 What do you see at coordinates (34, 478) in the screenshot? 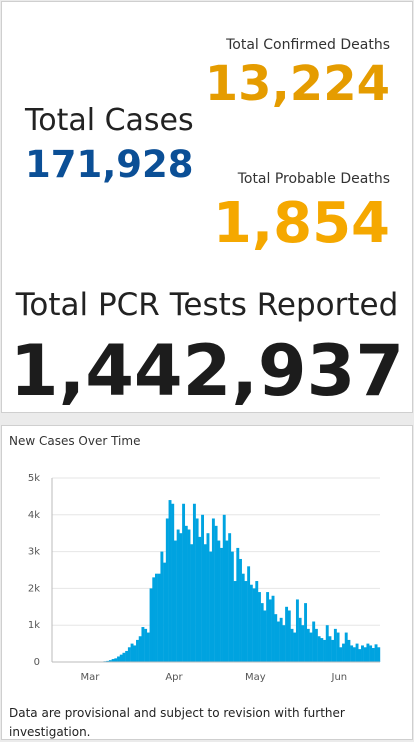
I see `y-tick-label: 5k` at bounding box center [34, 478].